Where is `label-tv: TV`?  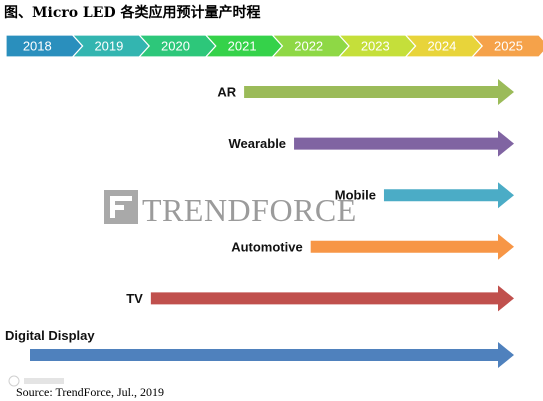
label-tv: TV is located at coordinates (134, 298).